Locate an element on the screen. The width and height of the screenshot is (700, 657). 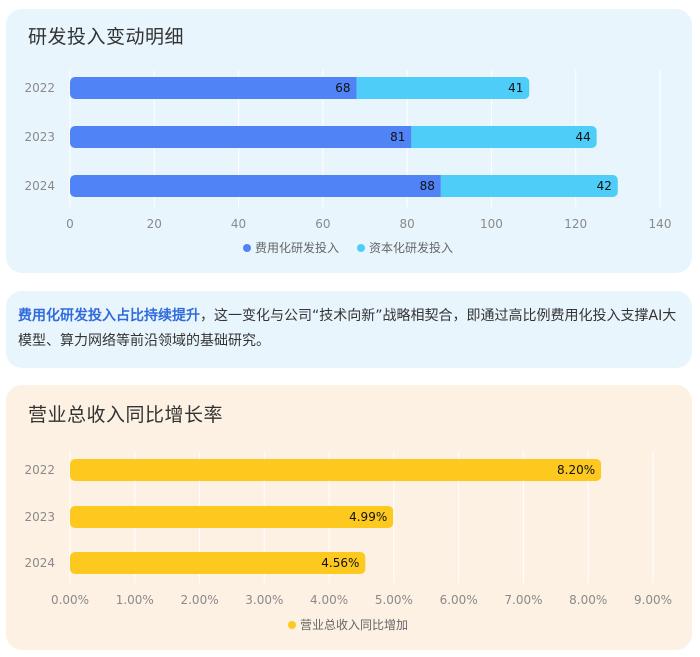
data-label: 44 is located at coordinates (583, 137).